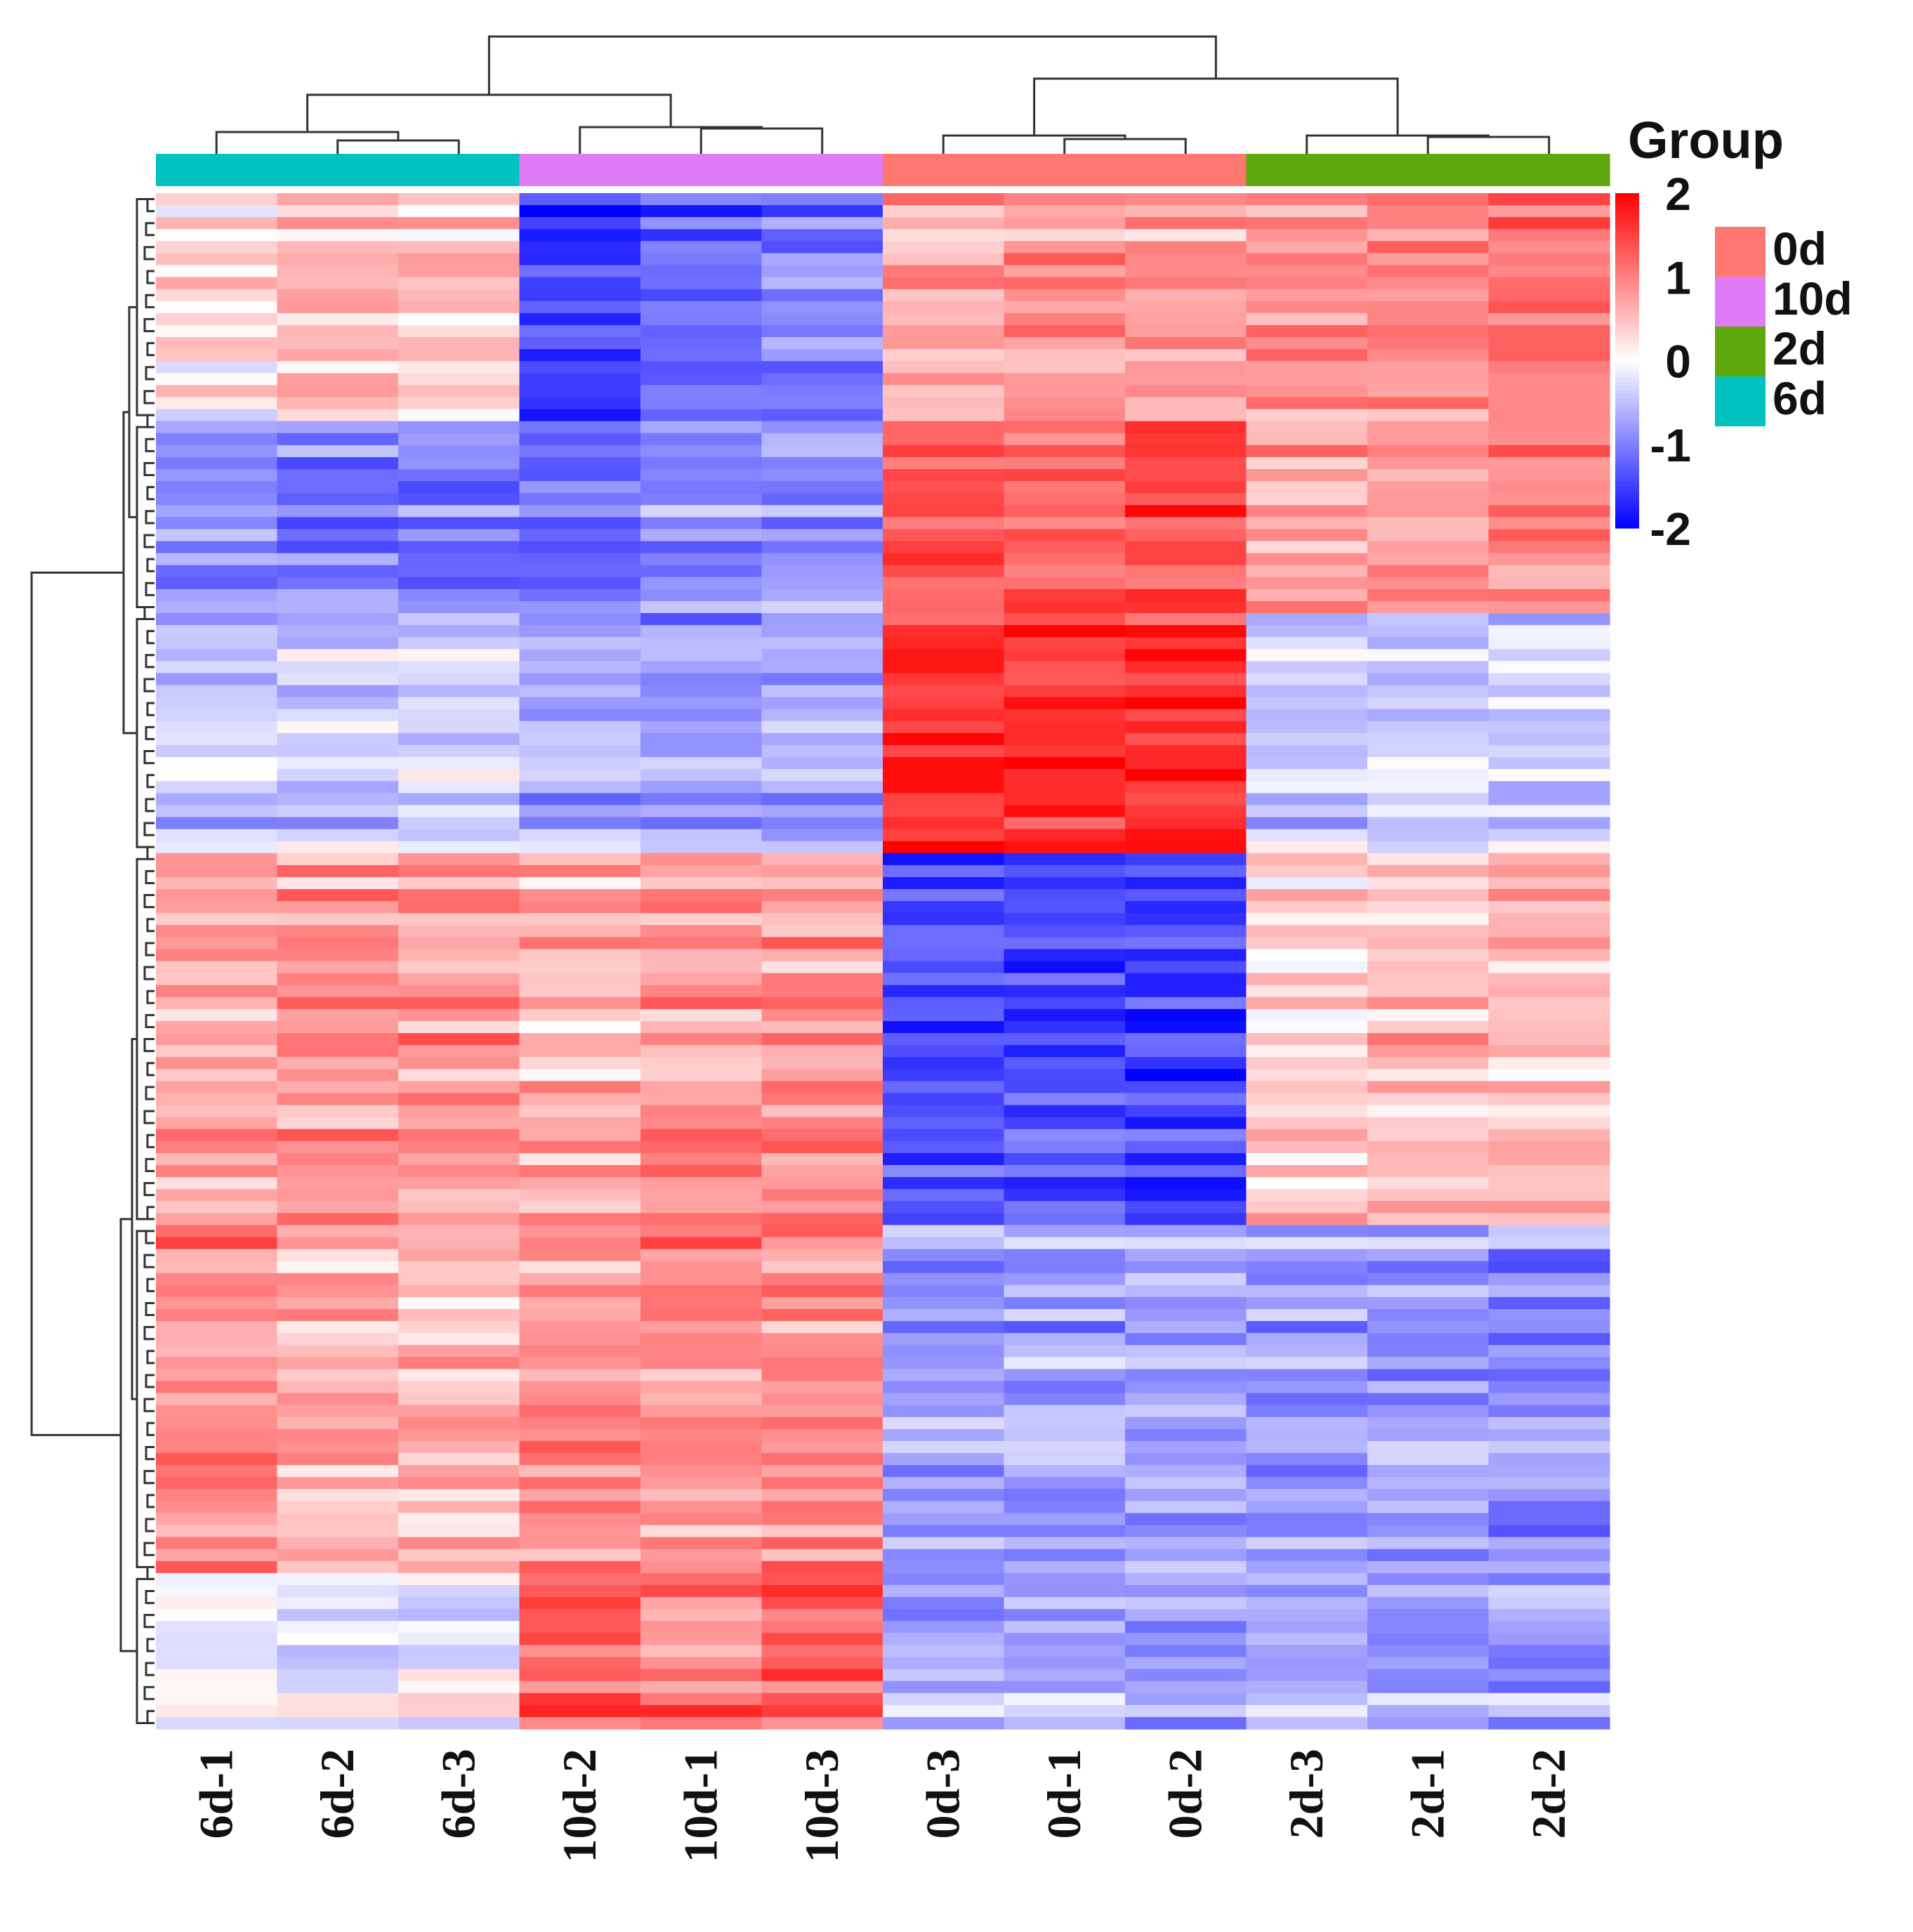  What do you see at coordinates (1740, 401) in the screenshot?
I see `group-legend-swatch` at bounding box center [1740, 401].